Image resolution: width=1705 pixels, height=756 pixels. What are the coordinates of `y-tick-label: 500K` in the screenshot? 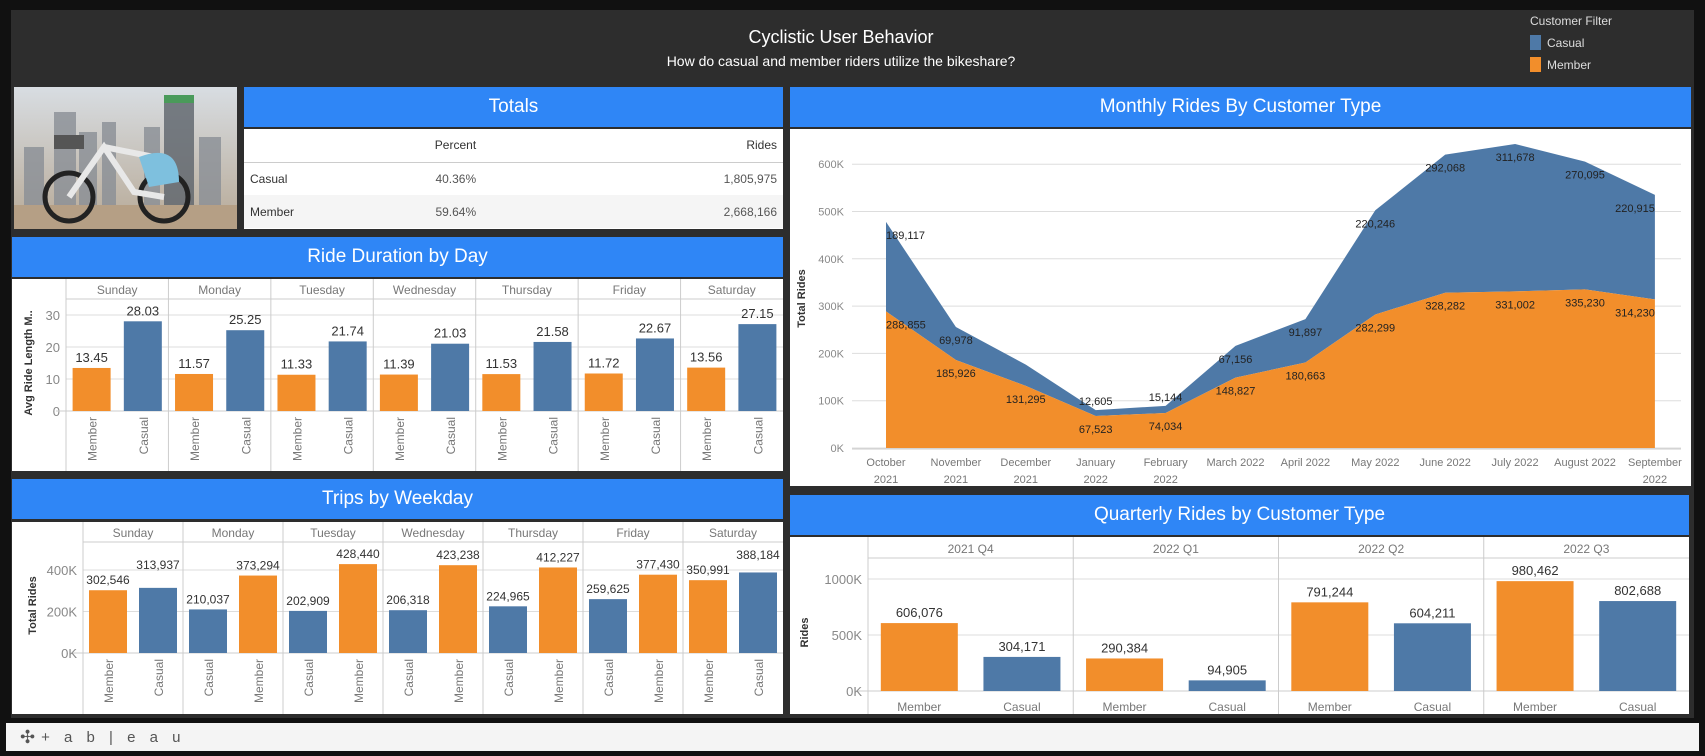 It's located at (847, 635).